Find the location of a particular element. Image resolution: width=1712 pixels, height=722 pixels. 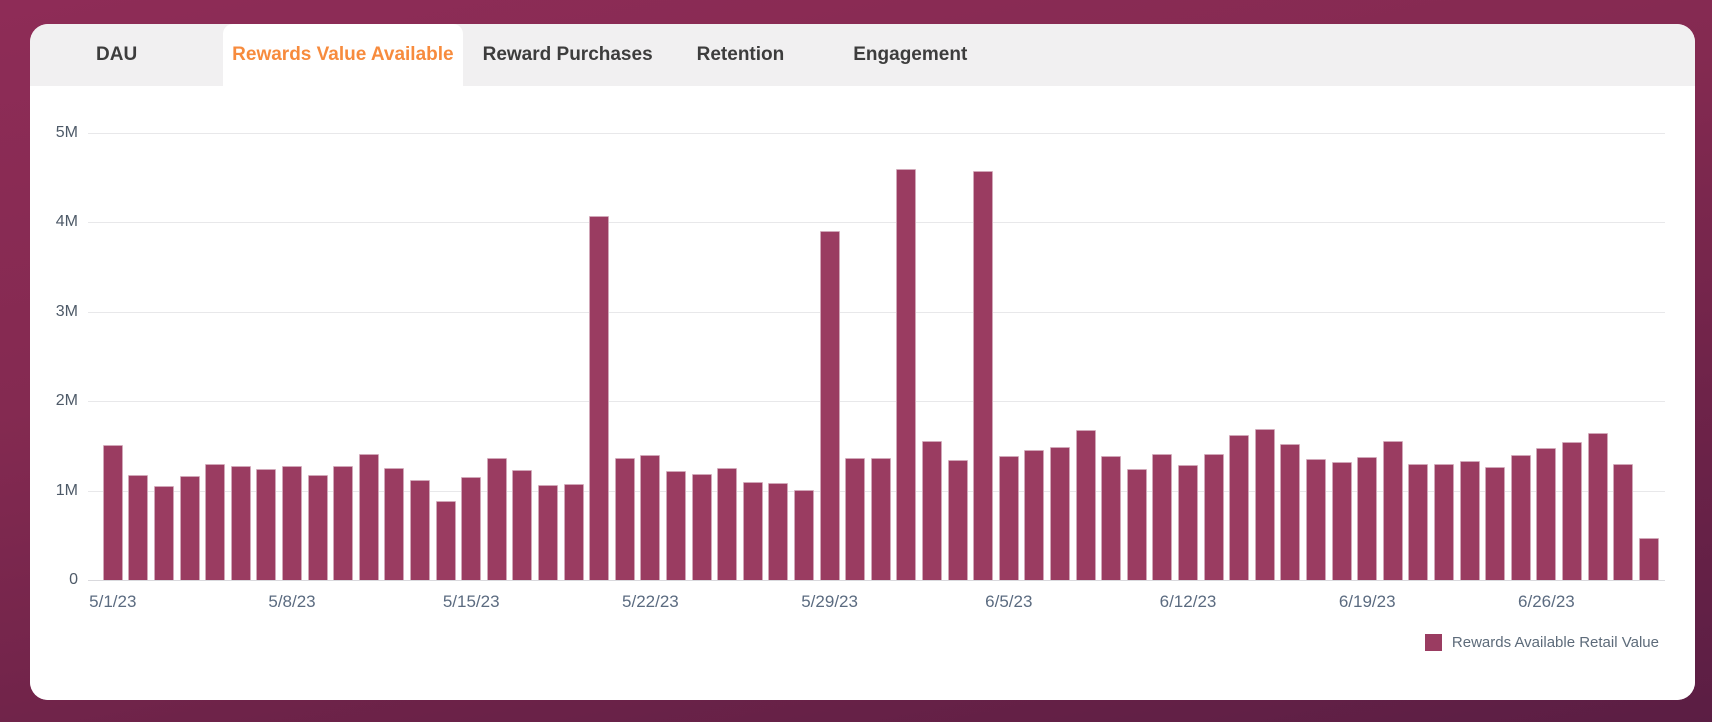

legend: Rewards Available Retail Value is located at coordinates (1541, 642).